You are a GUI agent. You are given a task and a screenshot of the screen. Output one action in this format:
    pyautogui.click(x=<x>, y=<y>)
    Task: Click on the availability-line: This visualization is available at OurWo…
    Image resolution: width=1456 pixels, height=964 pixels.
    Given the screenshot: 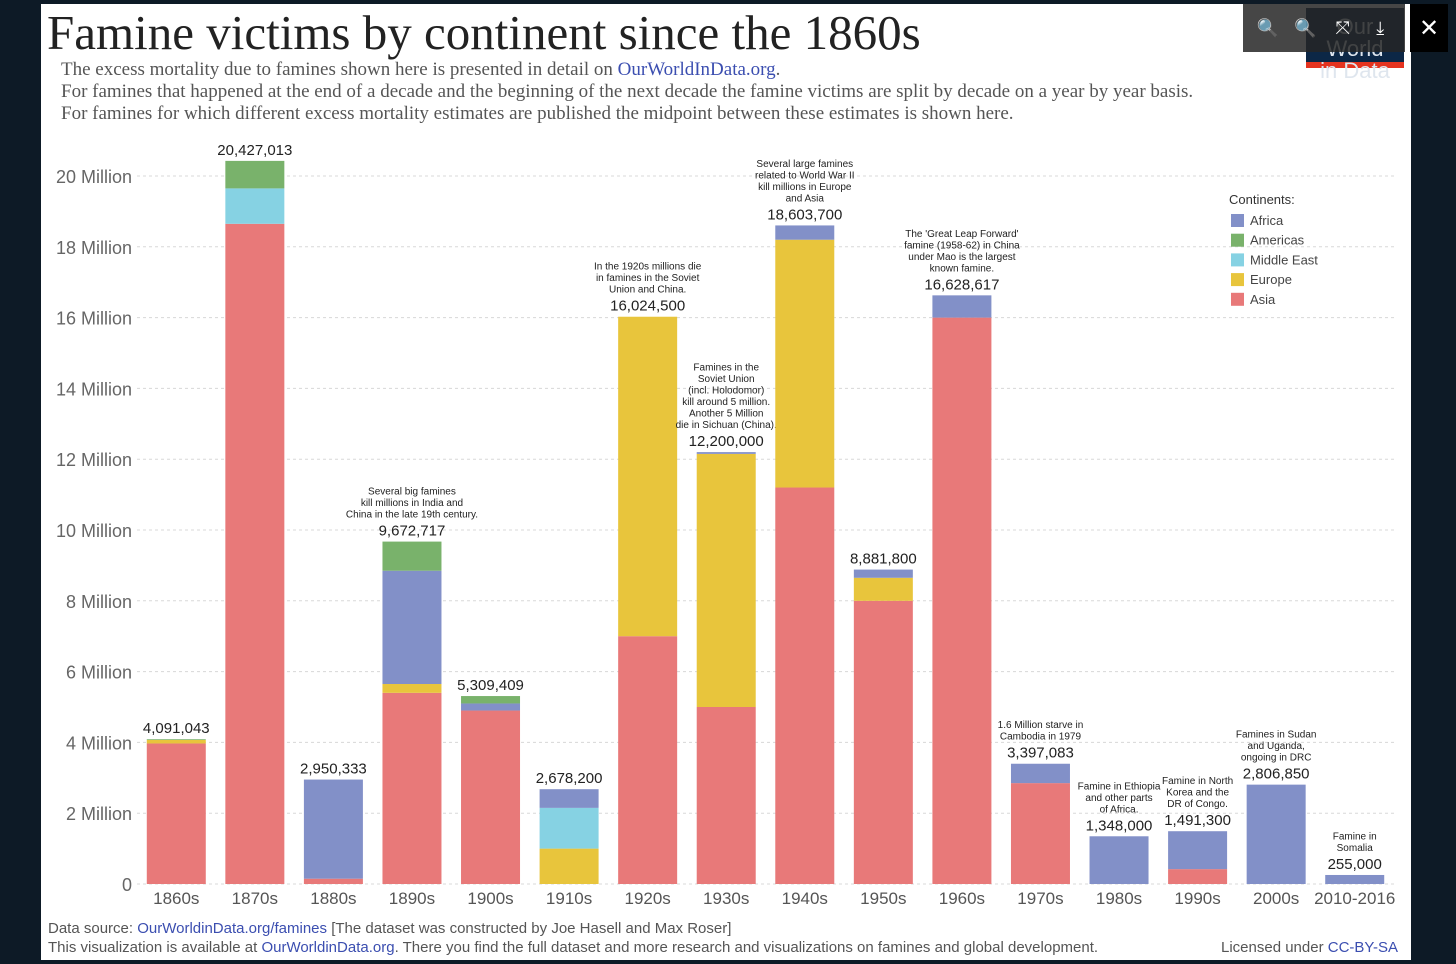 What is the action you would take?
    pyautogui.click(x=573, y=947)
    